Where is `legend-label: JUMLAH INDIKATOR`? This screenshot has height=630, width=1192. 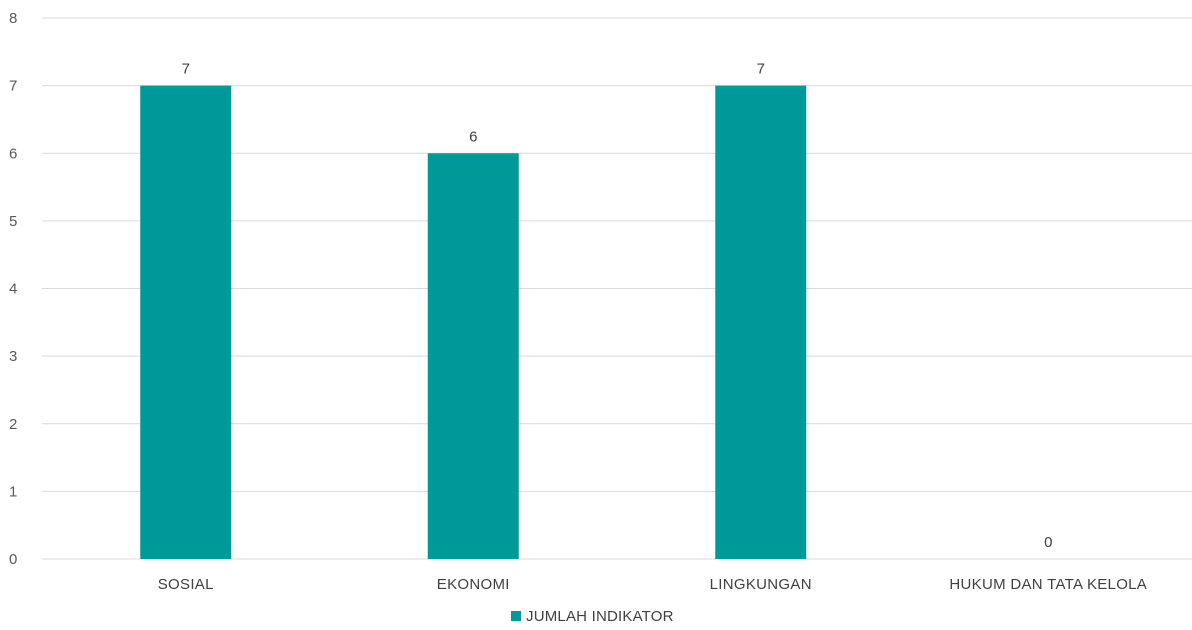
legend-label: JUMLAH INDIKATOR is located at coordinates (600, 616).